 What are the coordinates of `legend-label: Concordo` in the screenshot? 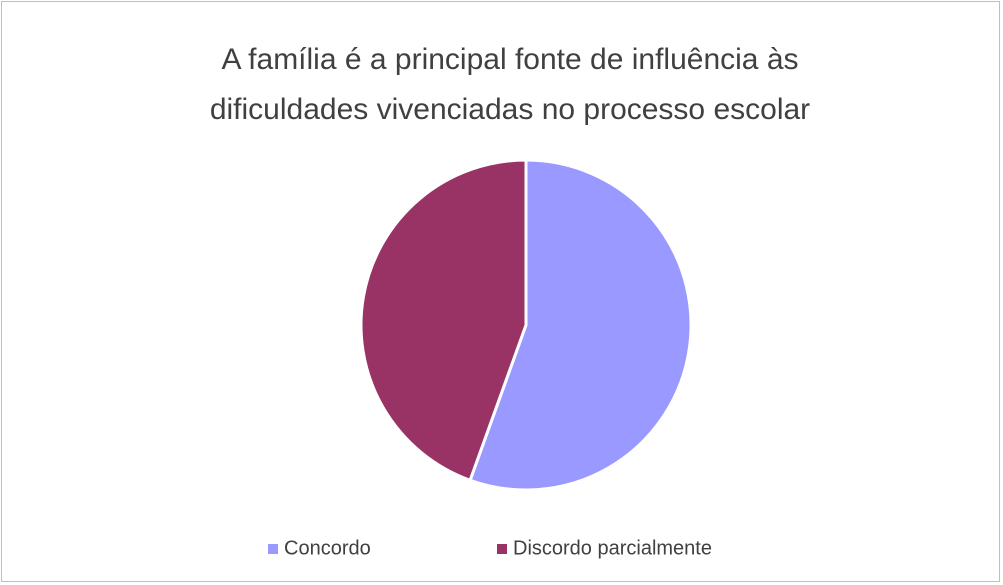 It's located at (327, 548).